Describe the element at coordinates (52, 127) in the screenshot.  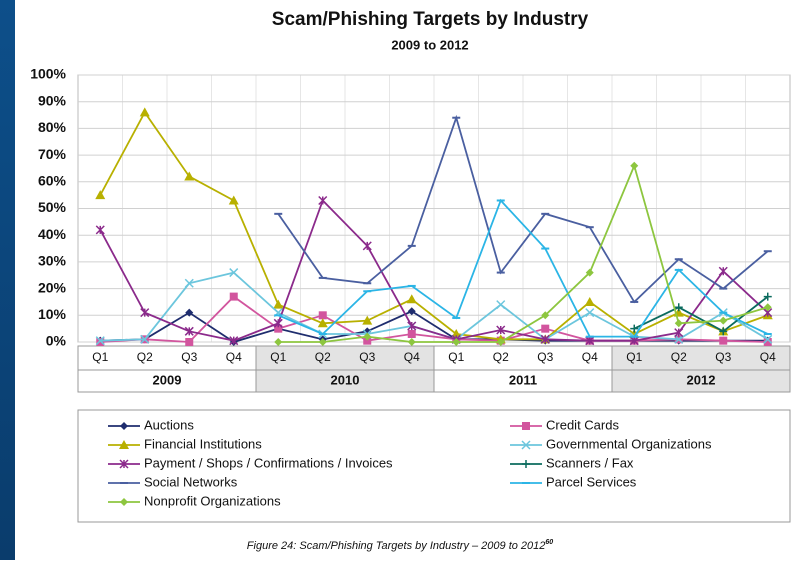
I see `y-tick-label: 80%` at that location.